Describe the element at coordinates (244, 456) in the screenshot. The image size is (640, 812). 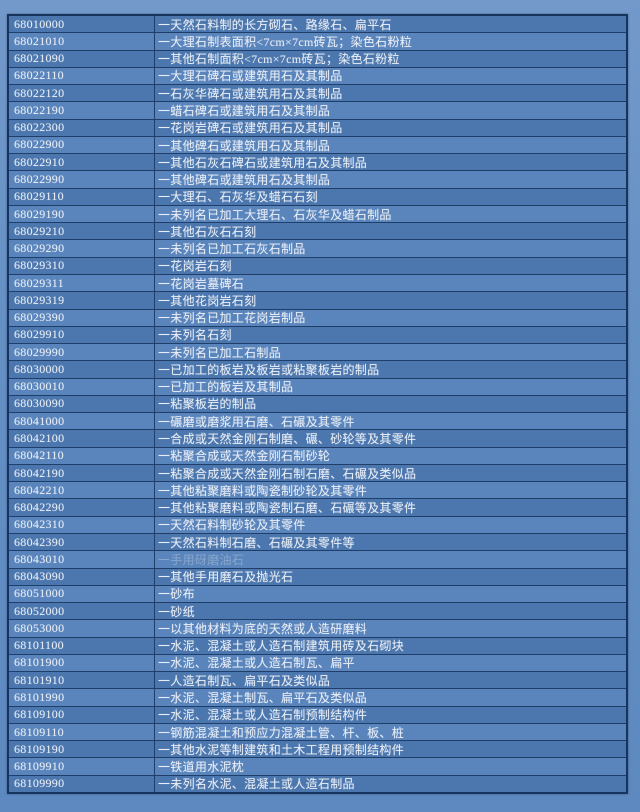
I see `description-cell: 一粘聚合成或天然金刚石制砂轮` at that location.